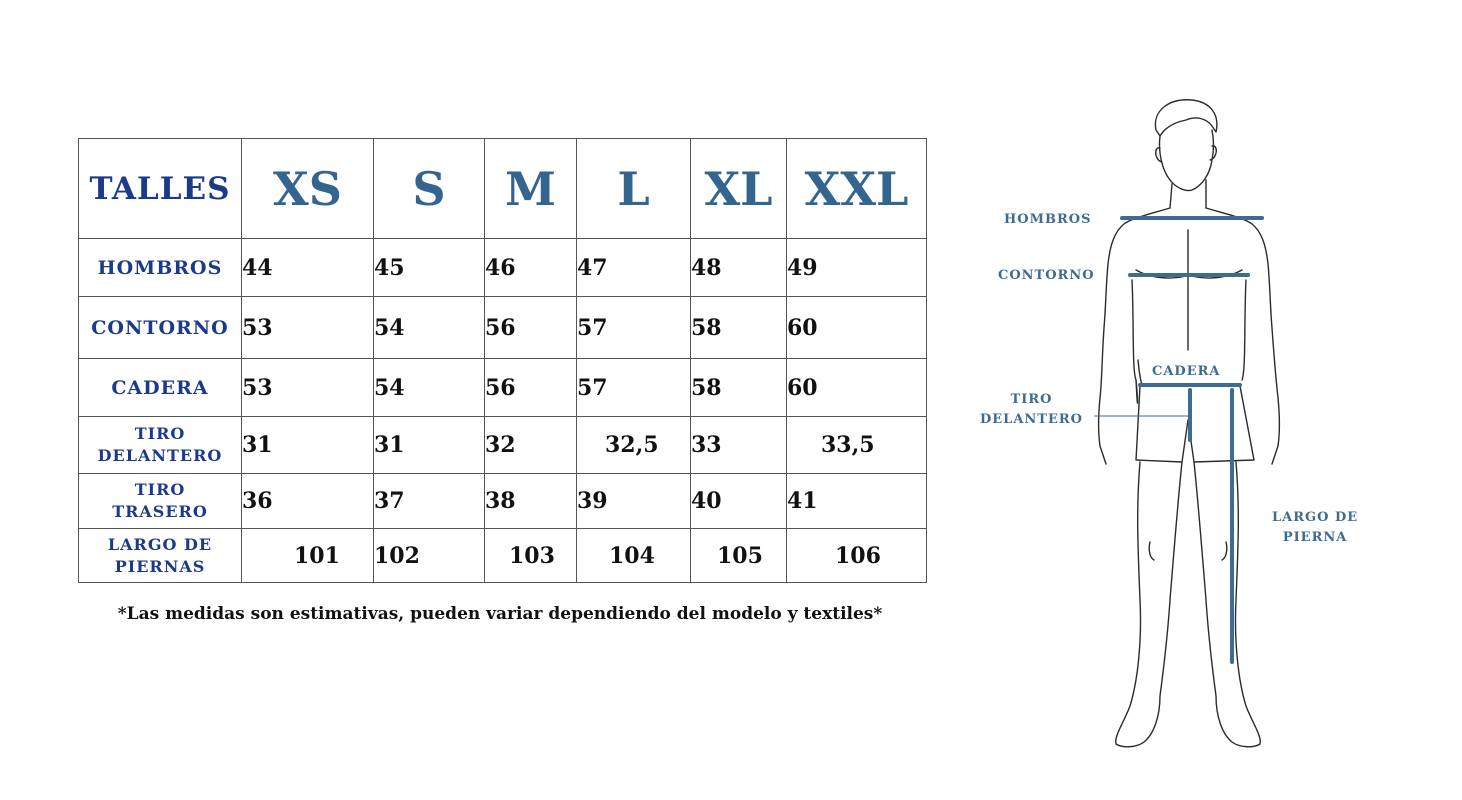 The image size is (1462, 800). What do you see at coordinates (1046, 275) in the screenshot?
I see `label-contorno: CONTORNO` at bounding box center [1046, 275].